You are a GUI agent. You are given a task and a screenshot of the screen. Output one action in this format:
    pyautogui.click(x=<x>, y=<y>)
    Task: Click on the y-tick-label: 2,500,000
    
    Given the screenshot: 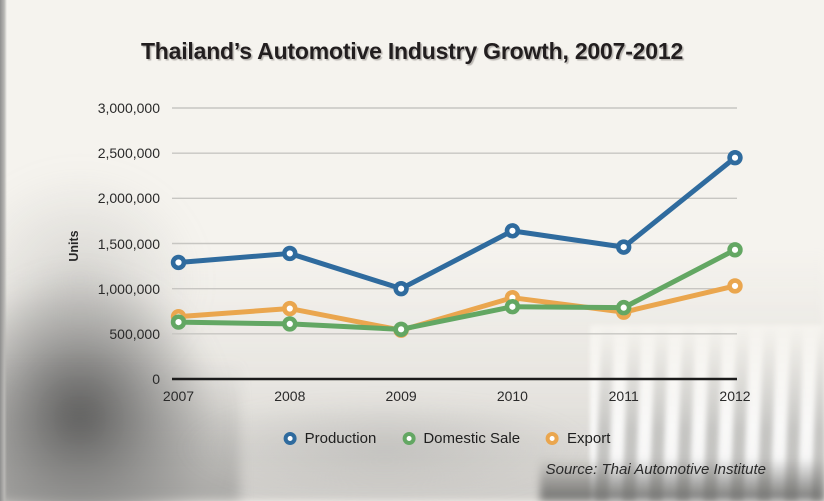 What is the action you would take?
    pyautogui.click(x=128, y=153)
    